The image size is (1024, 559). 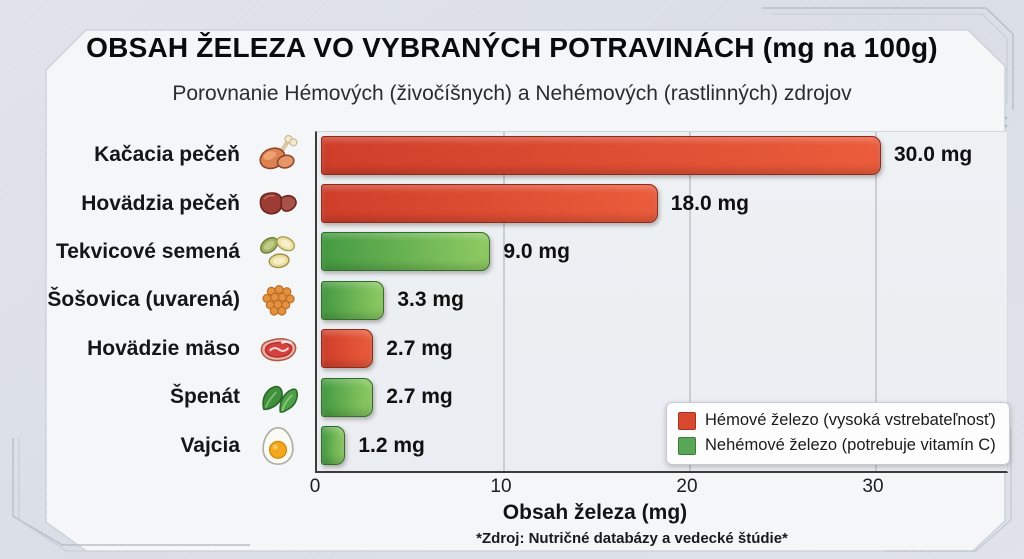 What do you see at coordinates (163, 348) in the screenshot?
I see `category-label: Hovädzie mäso` at bounding box center [163, 348].